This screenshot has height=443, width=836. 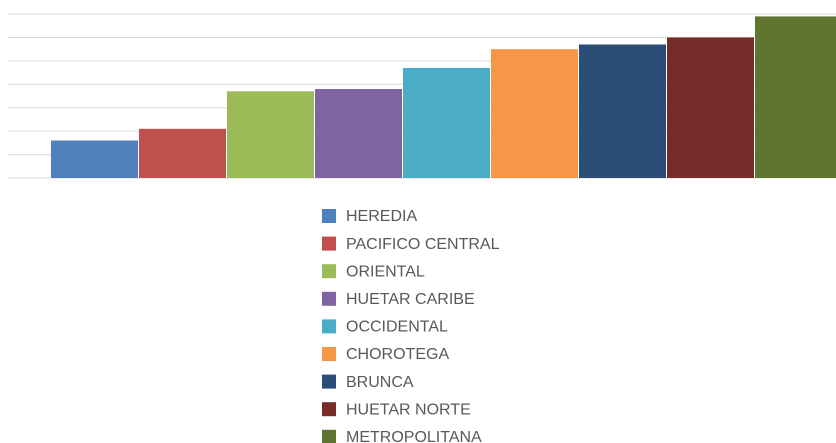 What do you see at coordinates (410, 299) in the screenshot?
I see `legend-label: HUETAR CARIBE` at bounding box center [410, 299].